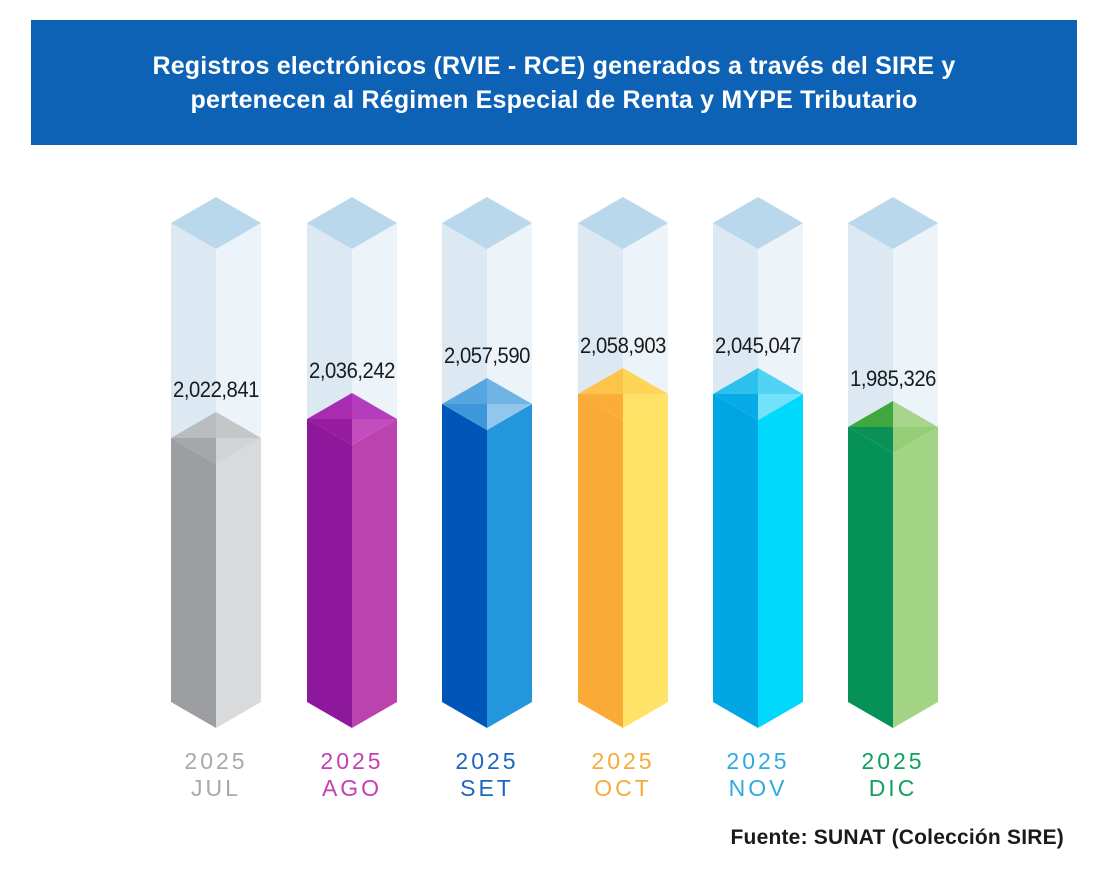 The width and height of the screenshot is (1108, 881). Describe the element at coordinates (352, 462) in the screenshot. I see `bar-column-ago` at that location.